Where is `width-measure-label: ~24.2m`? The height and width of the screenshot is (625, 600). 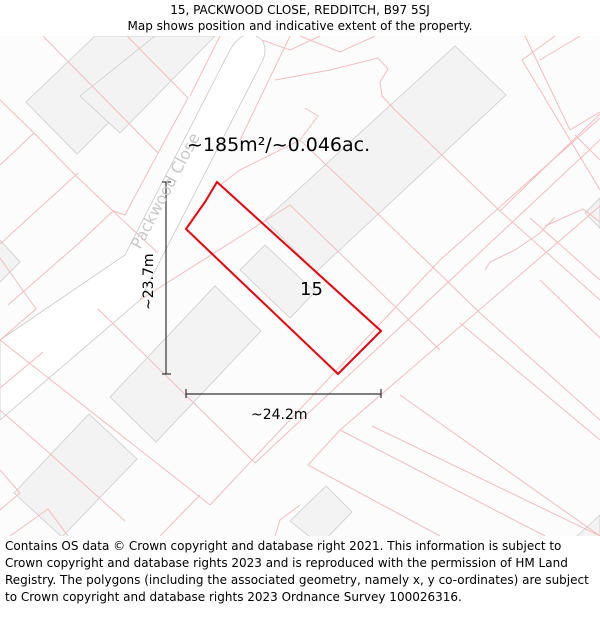 width-measure-label: ~24.2m is located at coordinates (279, 415).